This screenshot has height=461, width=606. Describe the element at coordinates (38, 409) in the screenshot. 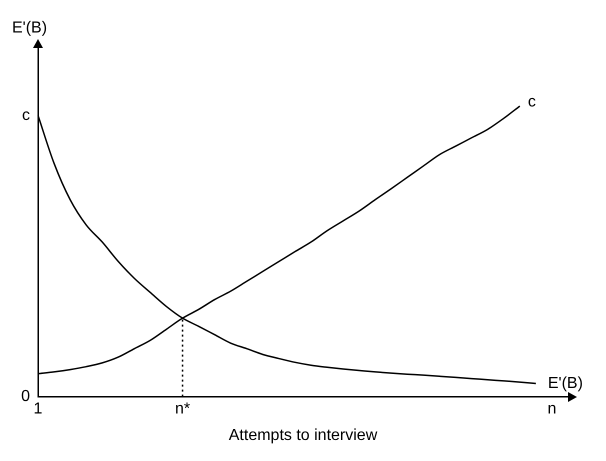

I see `x-tick-label: 1` at that location.